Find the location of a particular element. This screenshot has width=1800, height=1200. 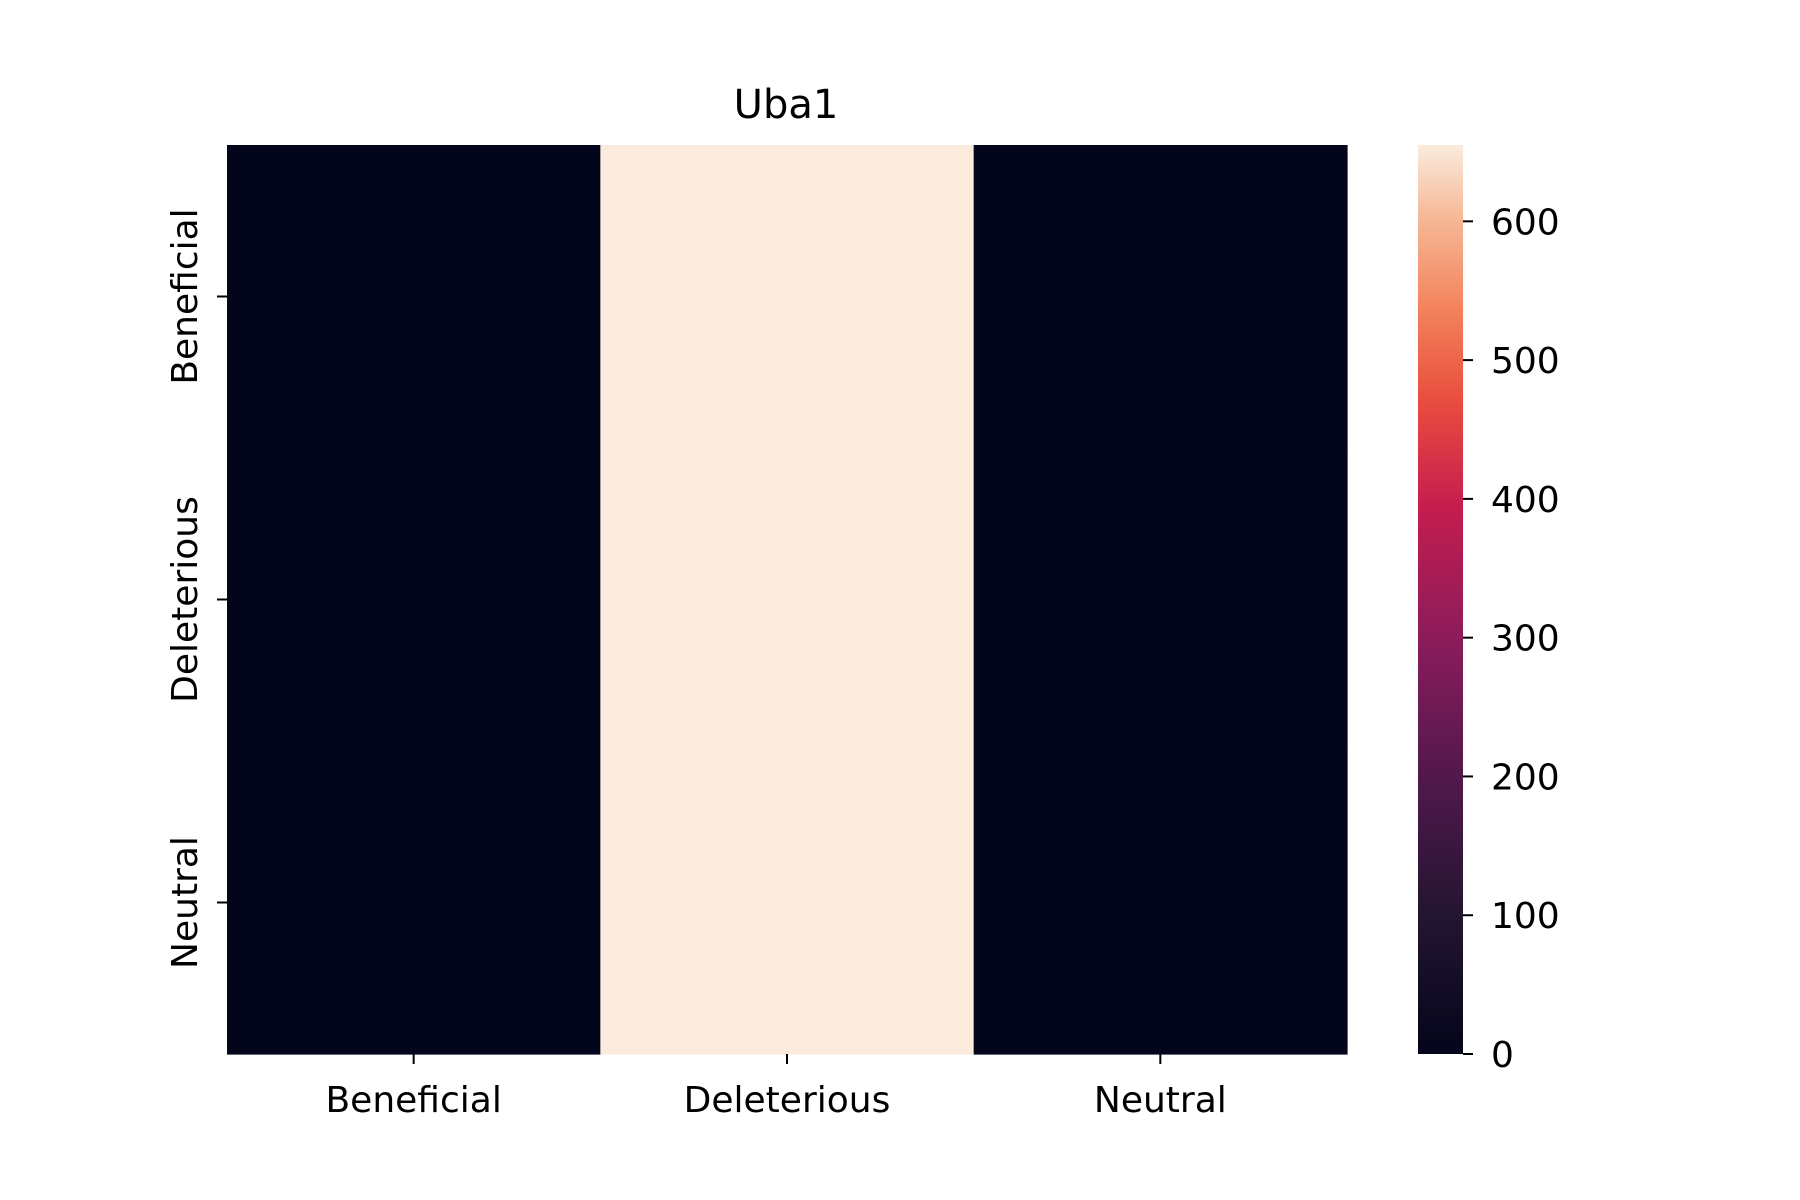

colorbar: 0 100 200 300 400 500 600 is located at coordinates (1489, 610).